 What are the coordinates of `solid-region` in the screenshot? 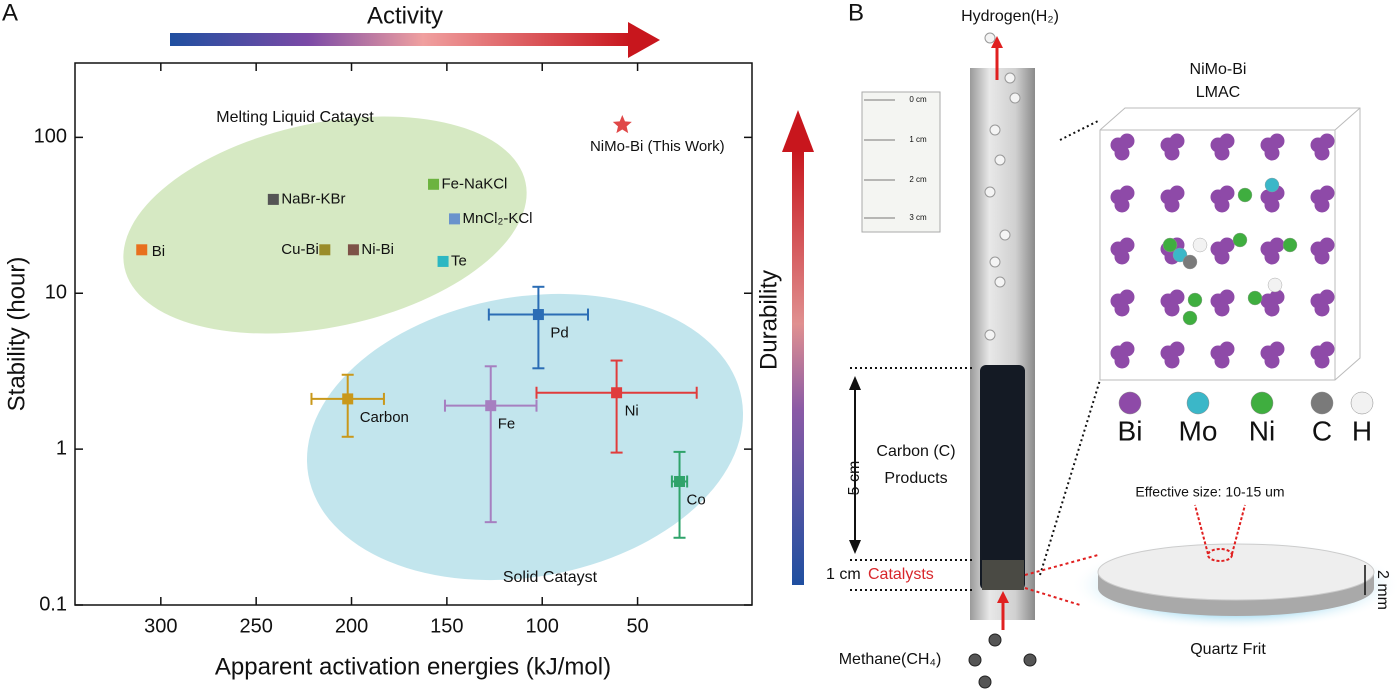 It's located at (525, 437).